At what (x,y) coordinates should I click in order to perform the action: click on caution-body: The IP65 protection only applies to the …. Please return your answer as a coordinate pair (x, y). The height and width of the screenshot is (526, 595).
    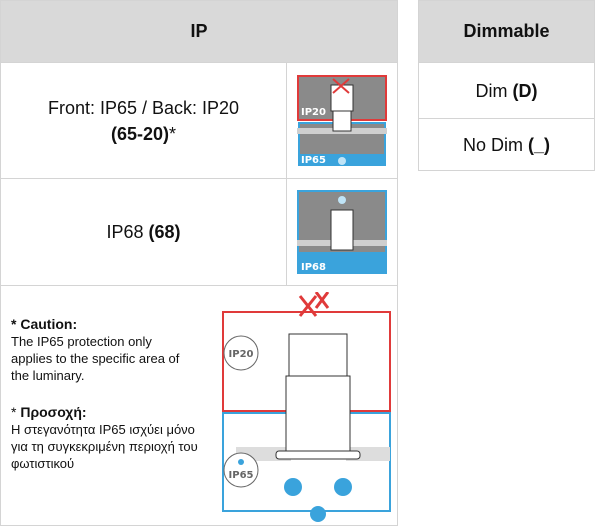
    Looking at the image, I should click on (95, 358).